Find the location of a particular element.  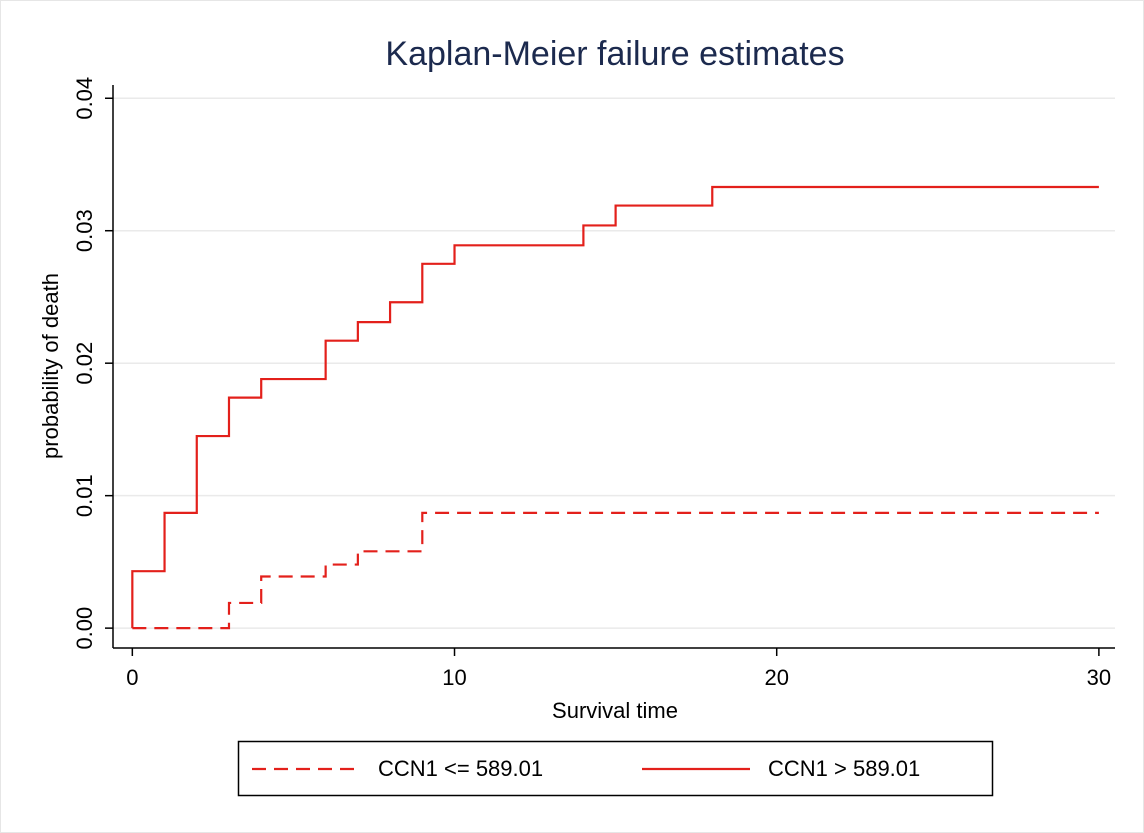

x-tick-label: 30 is located at coordinates (1099, 677).